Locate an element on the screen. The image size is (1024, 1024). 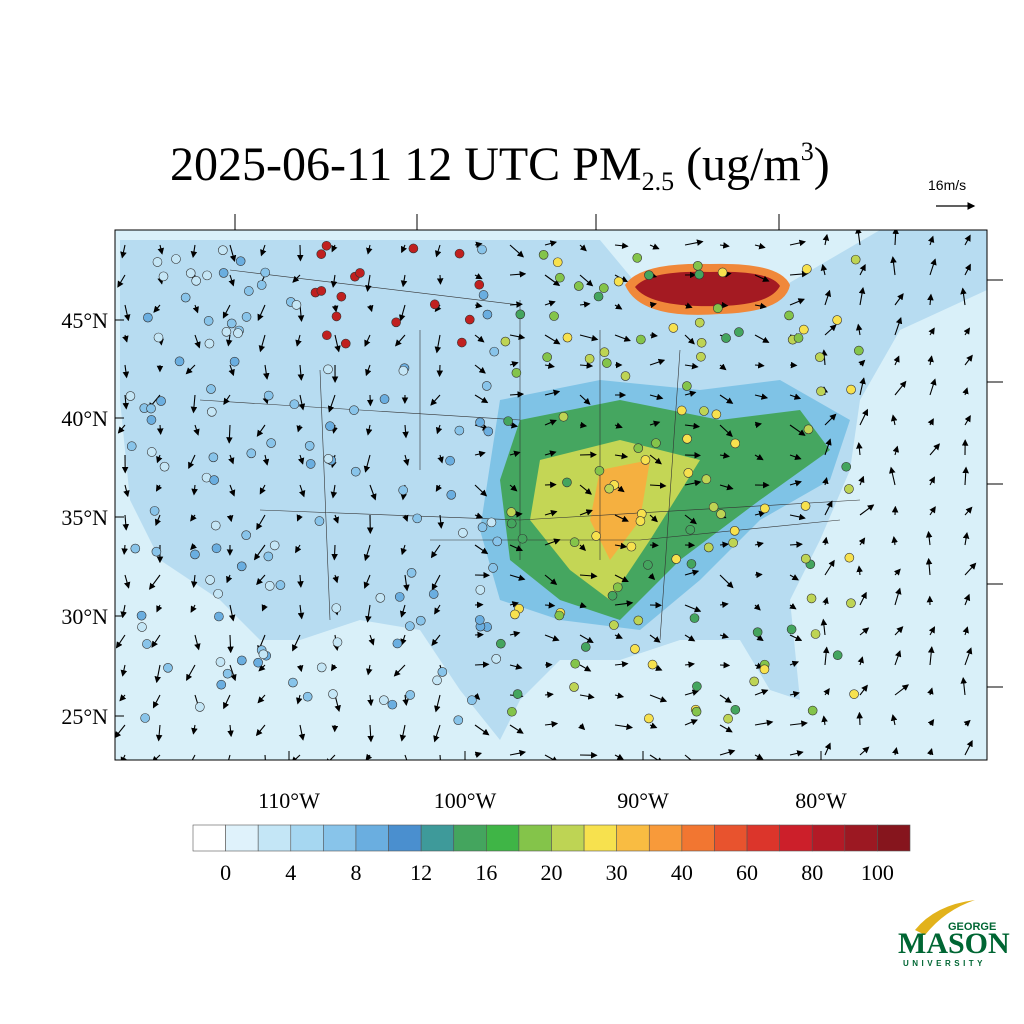
colorbar-label: 12 is located at coordinates (421, 872).